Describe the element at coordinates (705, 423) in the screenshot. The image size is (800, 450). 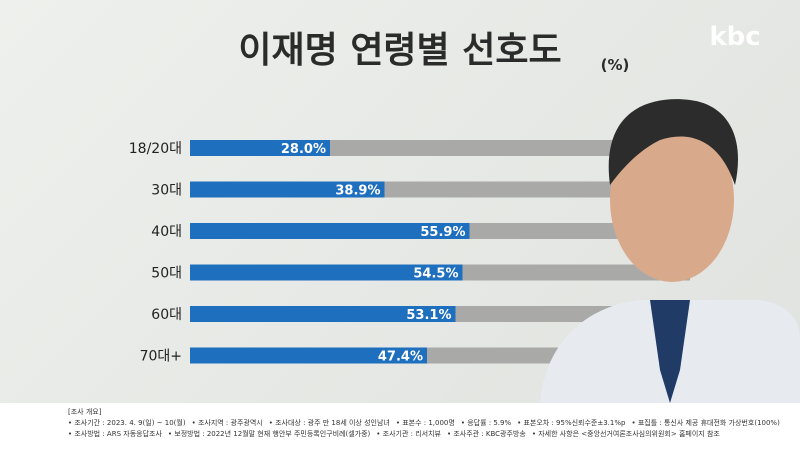
I see `notes-item: 표집틀 : 통신사 제공 휴대전화 가상번호(100%)` at that location.